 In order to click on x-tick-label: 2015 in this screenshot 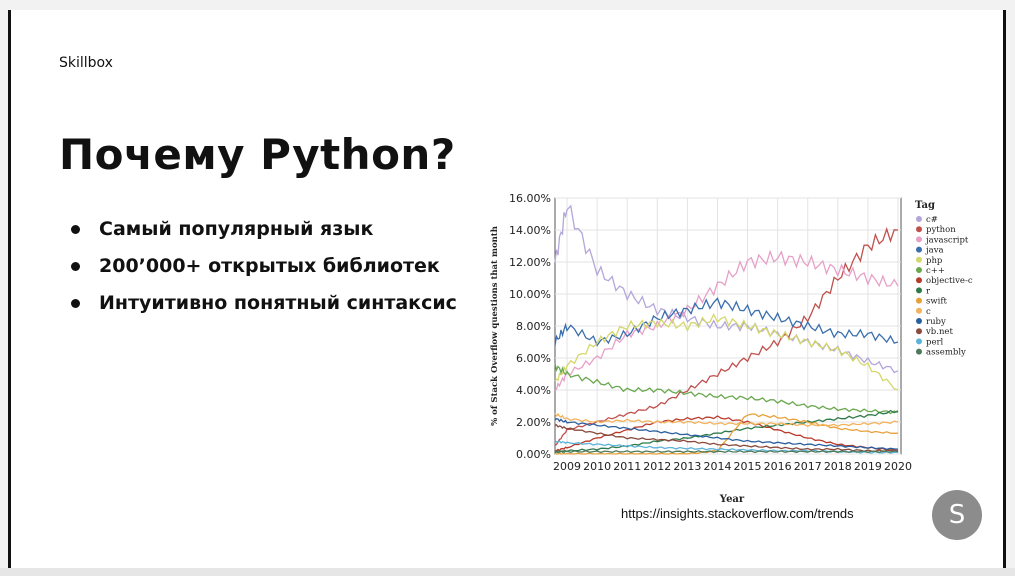, I will do `click(748, 466)`.